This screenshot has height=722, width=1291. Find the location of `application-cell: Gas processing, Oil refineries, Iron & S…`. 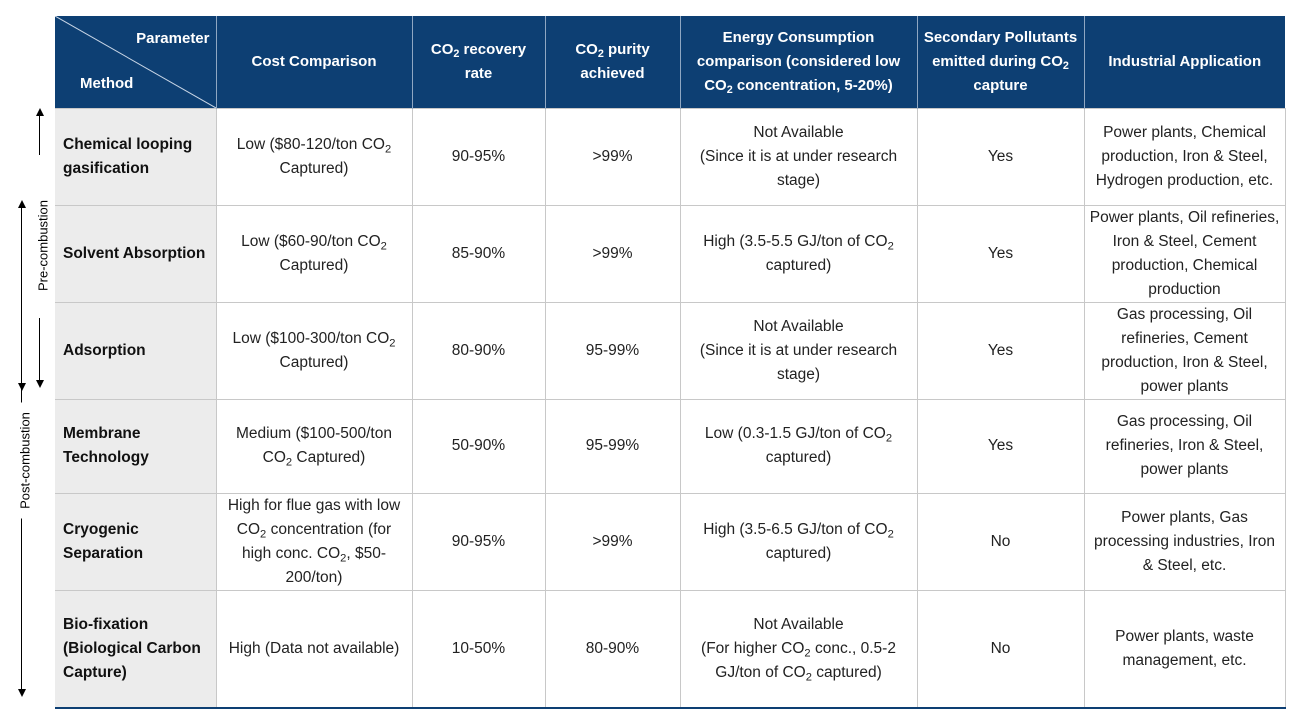

application-cell: Gas processing, Oil refineries, Iron & S… is located at coordinates (1184, 446).